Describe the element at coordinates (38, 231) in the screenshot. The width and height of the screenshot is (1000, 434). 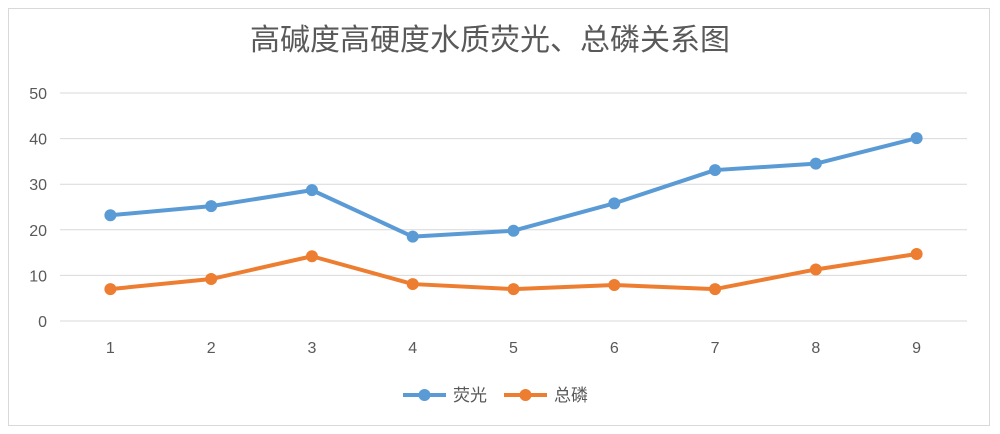
I see `y-tick-label: 20` at that location.